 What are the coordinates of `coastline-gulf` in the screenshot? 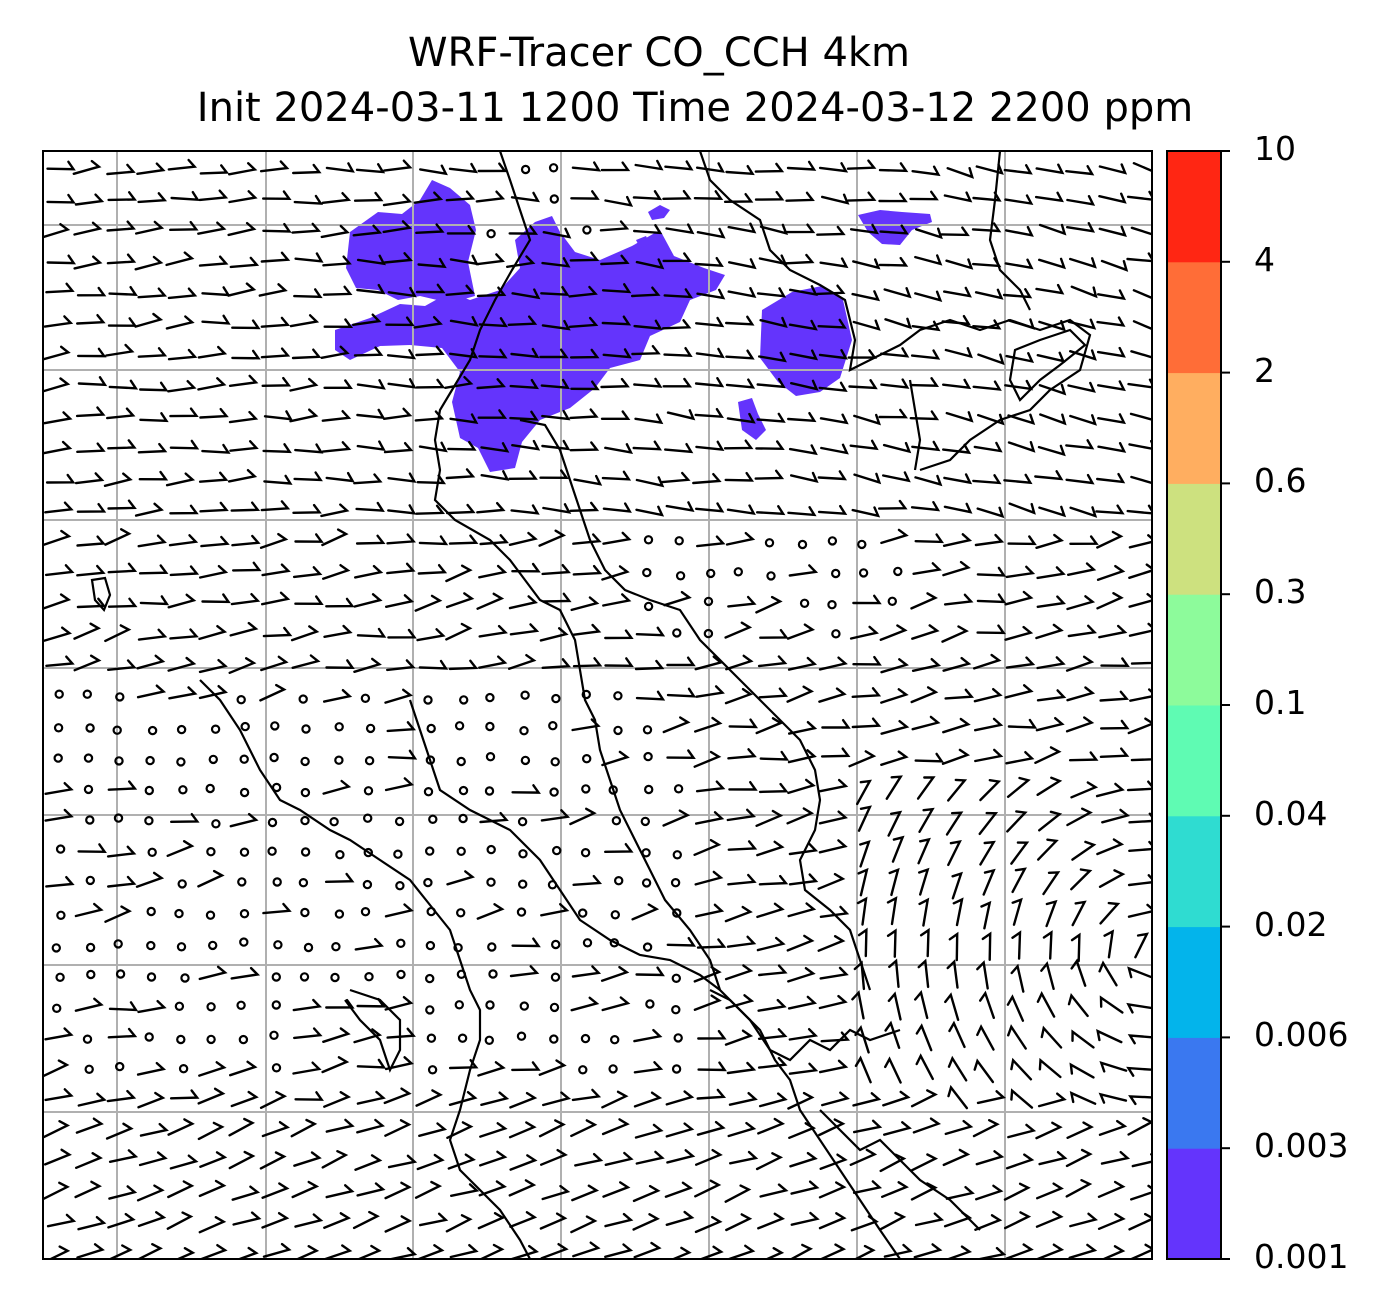 It's located at (564, 845).